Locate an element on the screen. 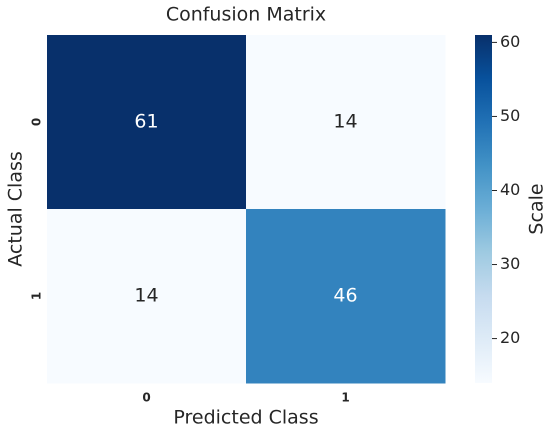  colorbar-label: Scale is located at coordinates (537, 208).